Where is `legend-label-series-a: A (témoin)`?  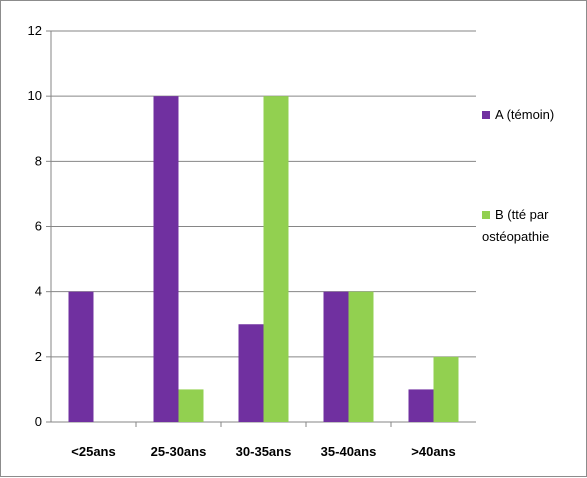
legend-label-series-a: A (témoin) is located at coordinates (524, 114).